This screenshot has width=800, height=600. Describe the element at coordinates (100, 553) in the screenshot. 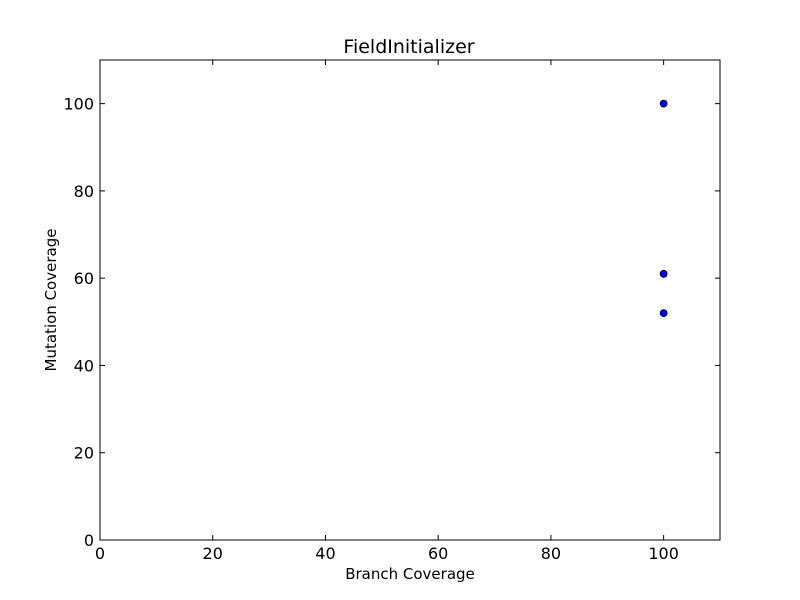

I see `x-tick-label: 0` at that location.